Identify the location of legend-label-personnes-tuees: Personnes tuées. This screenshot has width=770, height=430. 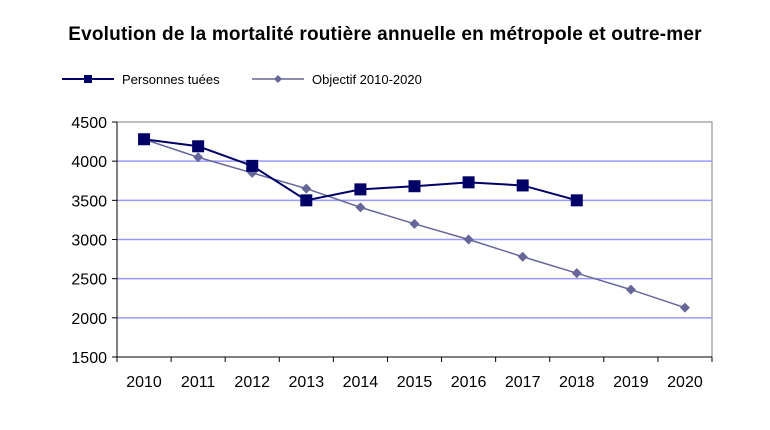
(171, 79).